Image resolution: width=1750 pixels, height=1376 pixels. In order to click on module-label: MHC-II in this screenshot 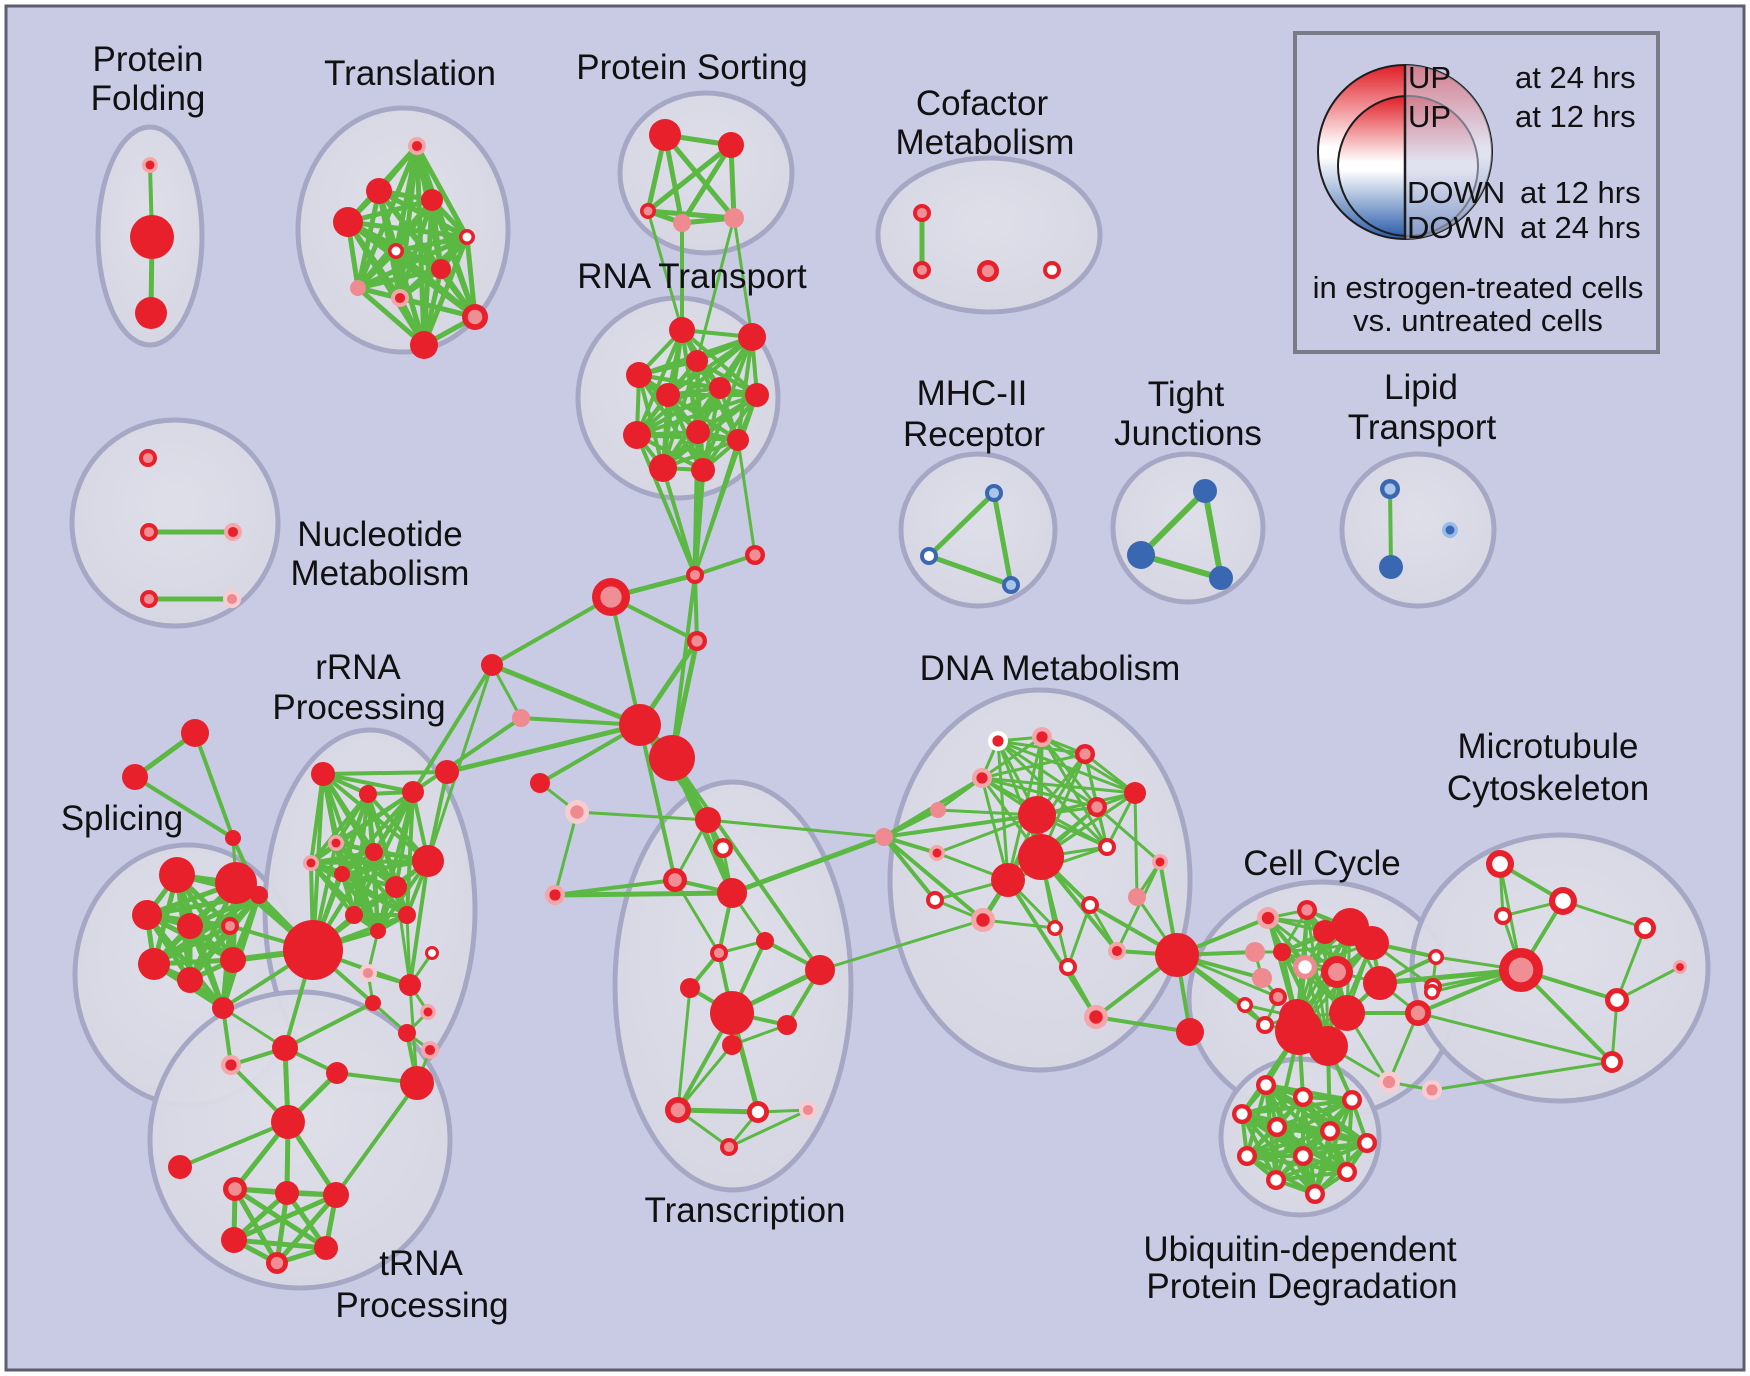, I will do `click(972, 393)`.